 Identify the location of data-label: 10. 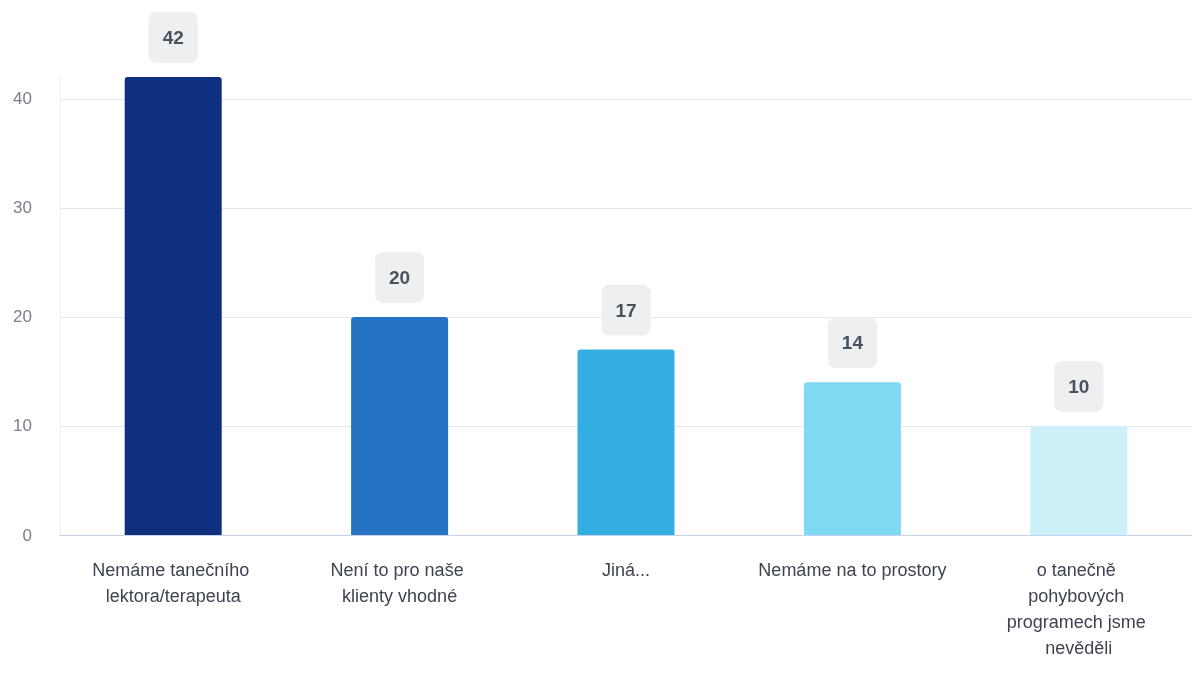
(1079, 386).